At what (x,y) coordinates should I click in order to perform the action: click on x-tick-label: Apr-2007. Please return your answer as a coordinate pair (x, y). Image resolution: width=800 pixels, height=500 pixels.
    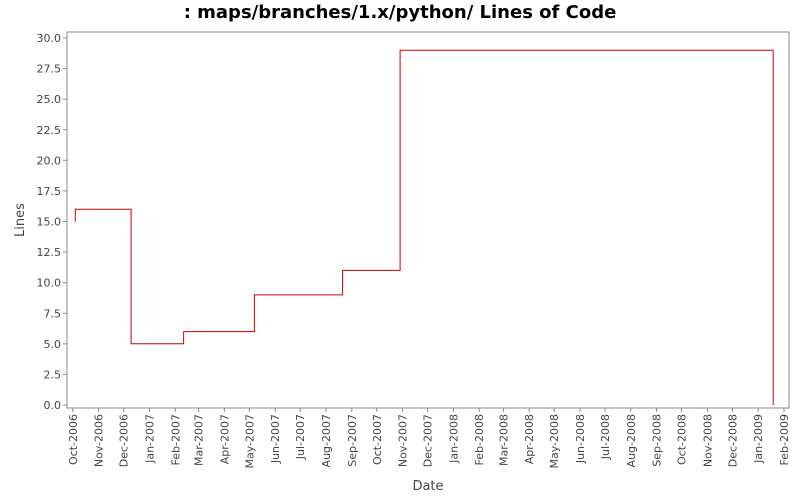
    Looking at the image, I should click on (224, 439).